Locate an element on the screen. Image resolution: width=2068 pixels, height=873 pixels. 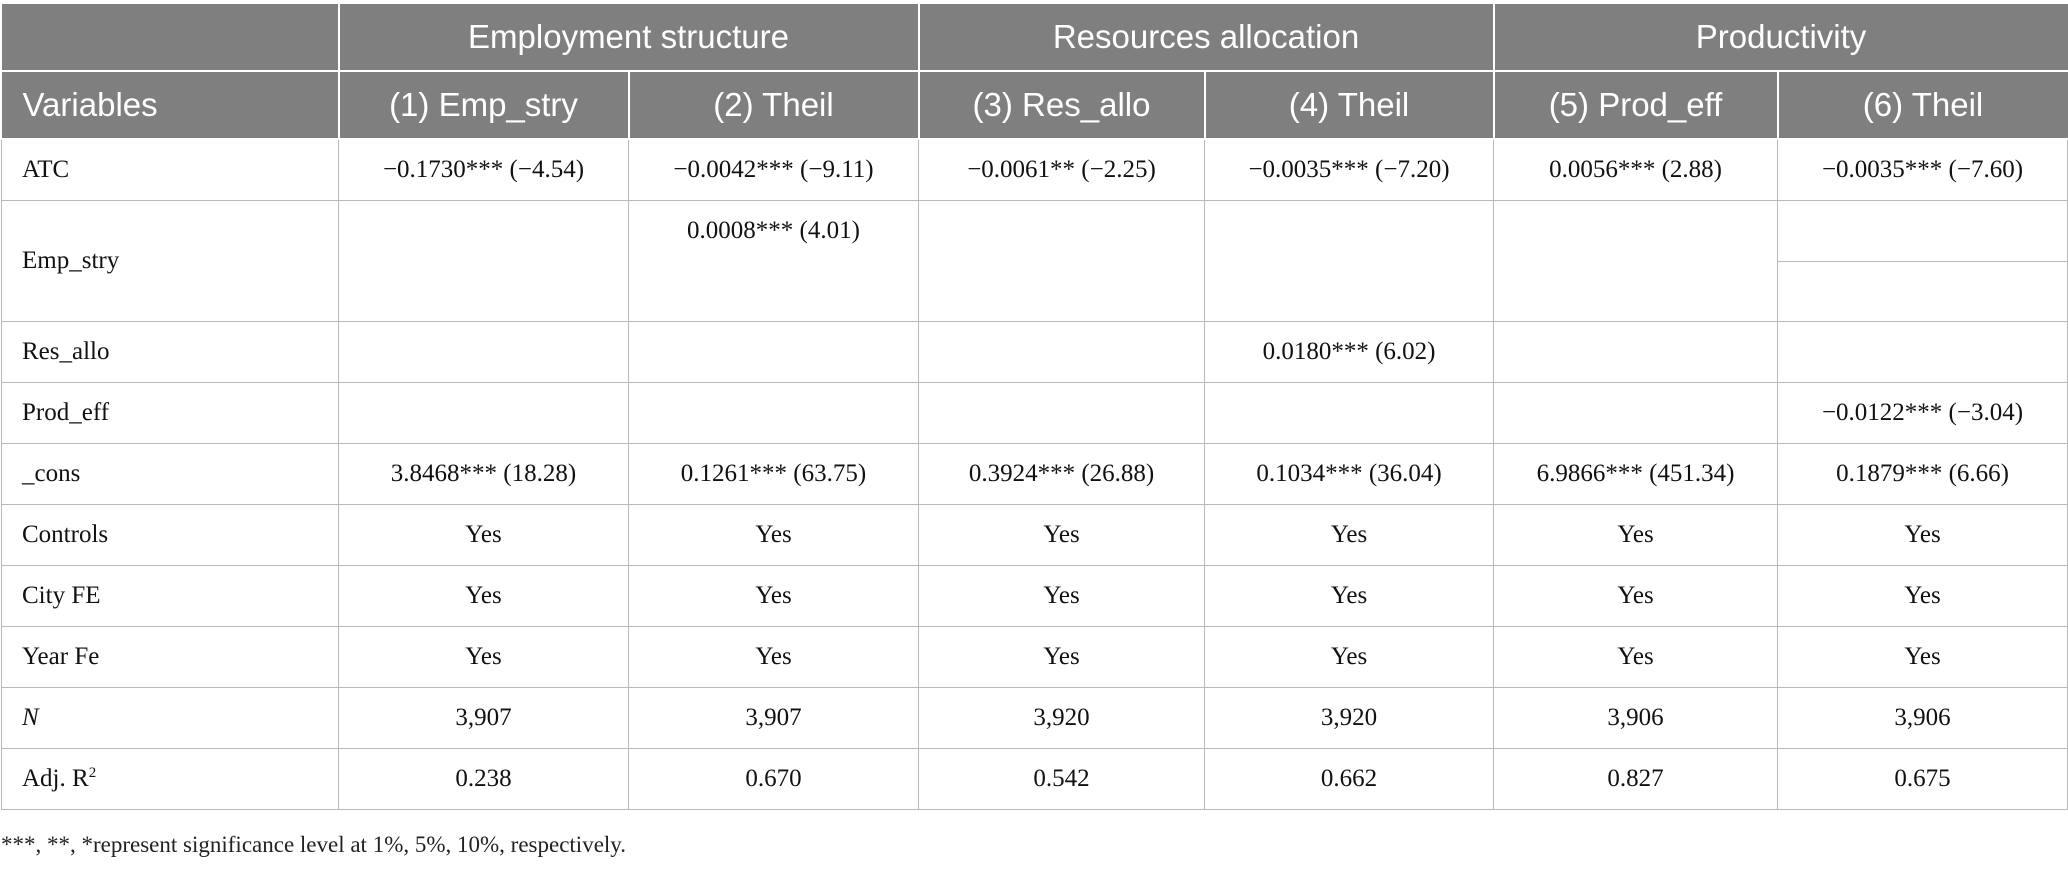
row-label: Adj. R is located at coordinates (55, 778).